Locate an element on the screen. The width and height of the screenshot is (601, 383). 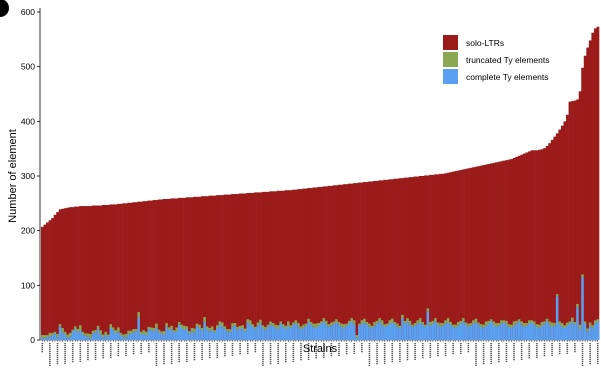
legend-label: truncated Ty elements is located at coordinates (507, 60).